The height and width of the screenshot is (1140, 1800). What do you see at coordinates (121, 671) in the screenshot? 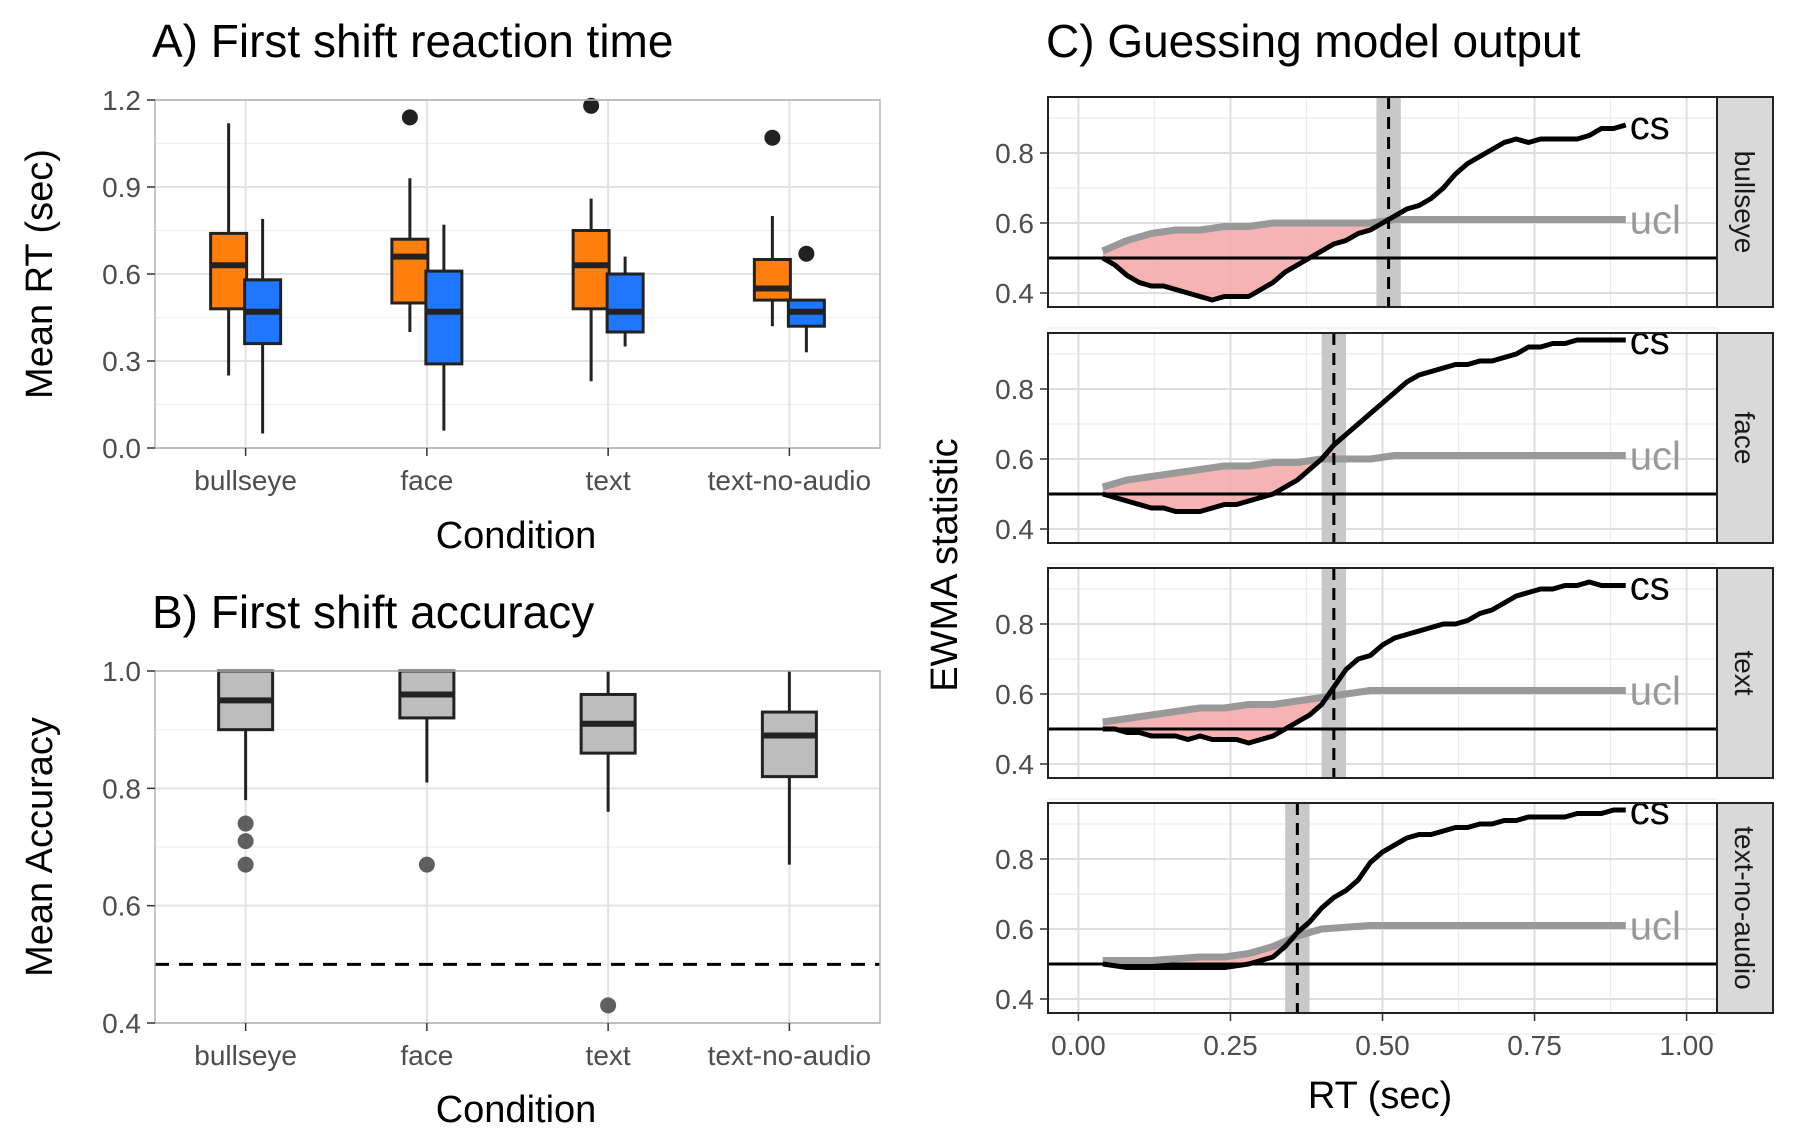
I see `panel-b-y-tick-label: 1.0` at bounding box center [121, 671].